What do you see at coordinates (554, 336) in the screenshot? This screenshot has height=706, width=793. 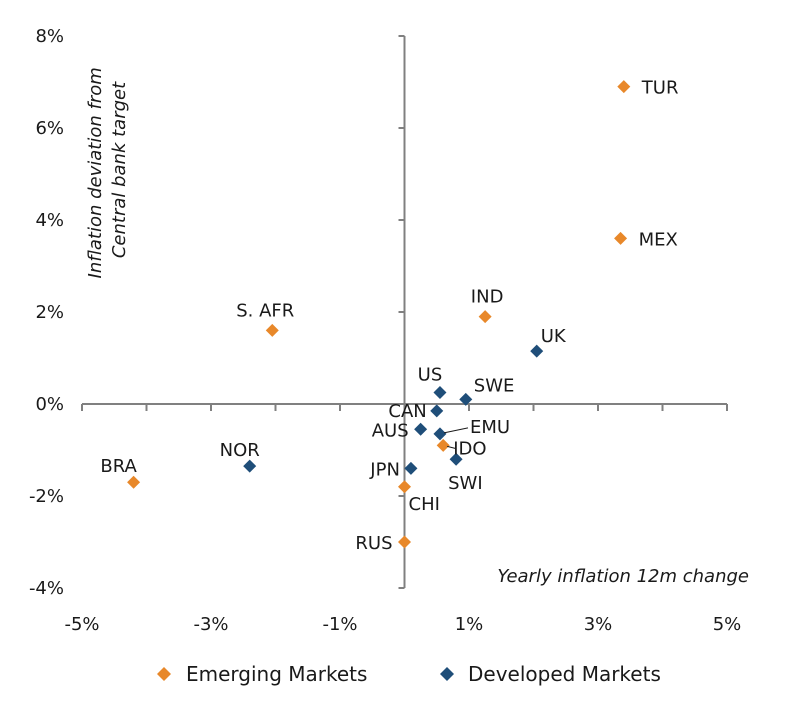 I see `point-label-uk: UK` at bounding box center [554, 336].